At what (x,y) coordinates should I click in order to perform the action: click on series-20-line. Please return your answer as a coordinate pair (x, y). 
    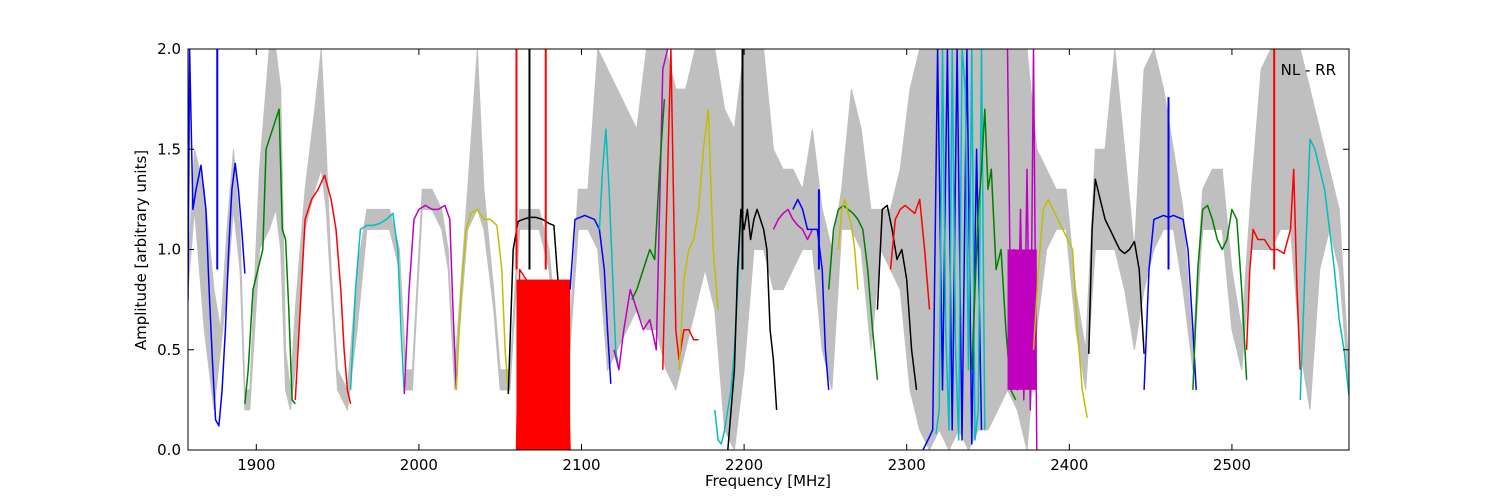
    Looking at the image, I should click on (848, 244).